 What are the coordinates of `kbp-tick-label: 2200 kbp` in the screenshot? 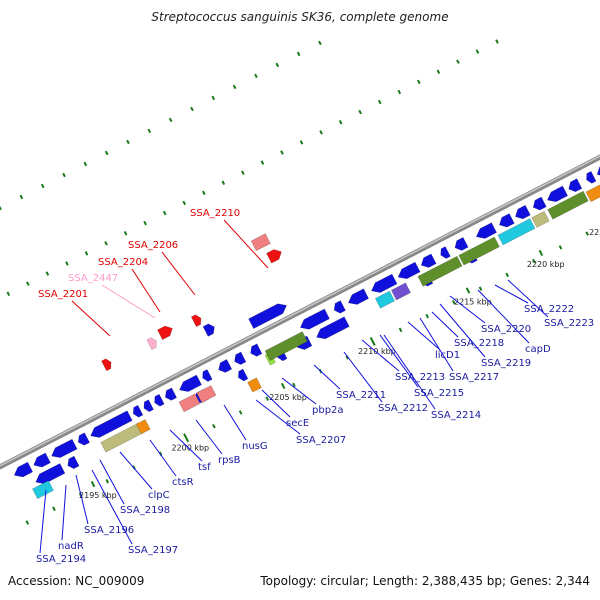 It's located at (190, 447).